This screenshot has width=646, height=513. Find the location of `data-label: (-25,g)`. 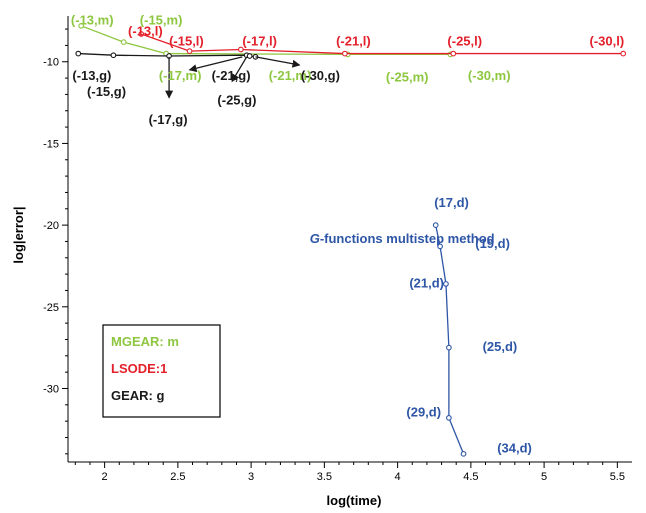

data-label: (-25,g) is located at coordinates (236, 99).